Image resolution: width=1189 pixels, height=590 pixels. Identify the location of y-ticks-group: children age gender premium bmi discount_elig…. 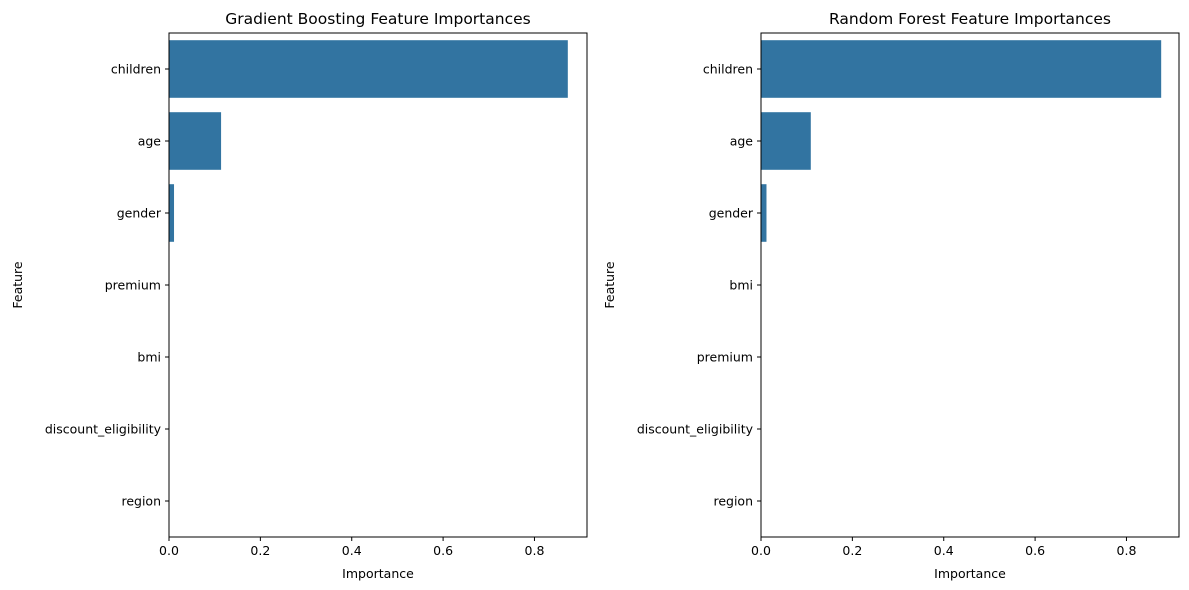
(107, 285).